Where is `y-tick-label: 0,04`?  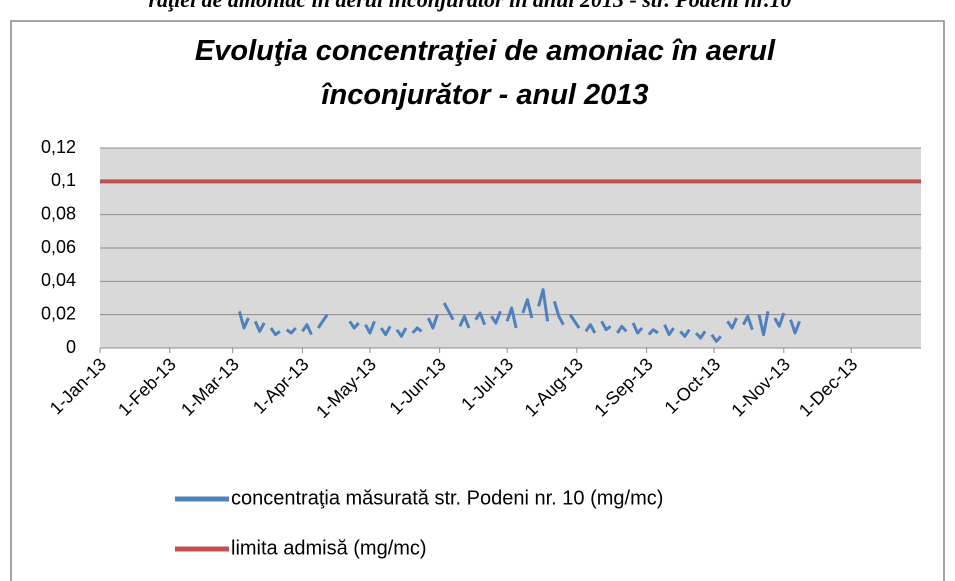 y-tick-label: 0,04 is located at coordinates (58, 280).